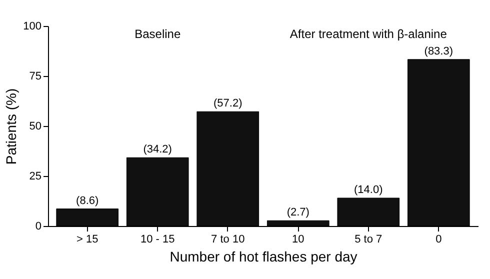 The width and height of the screenshot is (490, 279). Describe the element at coordinates (298, 240) in the screenshot. I see `x-tick-label: 10` at that location.